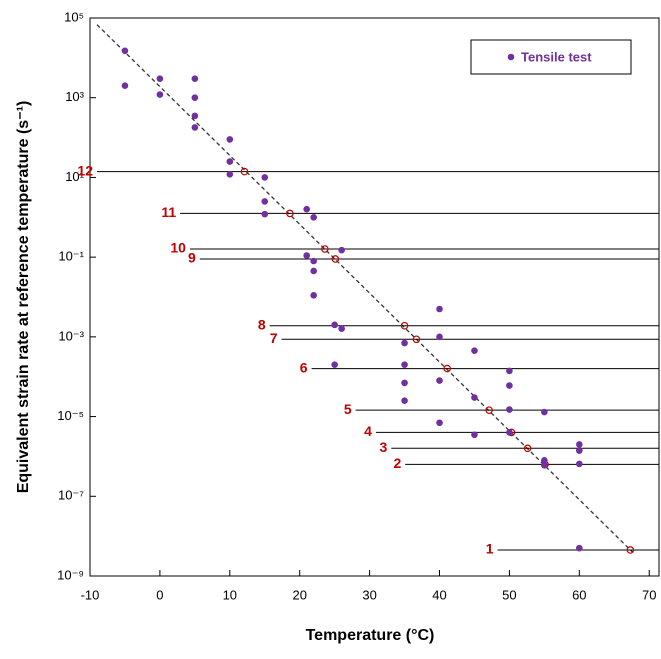  What do you see at coordinates (556, 56) in the screenshot?
I see `legend-label: Tensile test` at bounding box center [556, 56].